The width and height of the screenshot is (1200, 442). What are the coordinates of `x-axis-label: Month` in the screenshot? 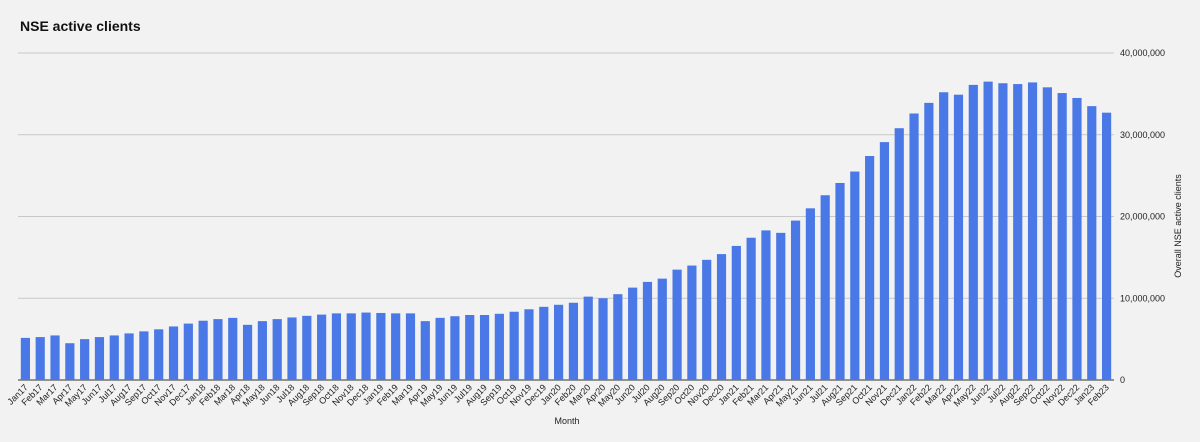 It's located at (566, 421).